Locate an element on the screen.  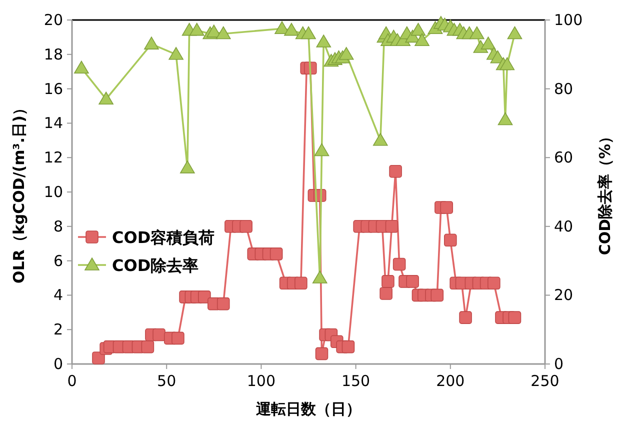
x-tick-label: 100 is located at coordinates (261, 381).